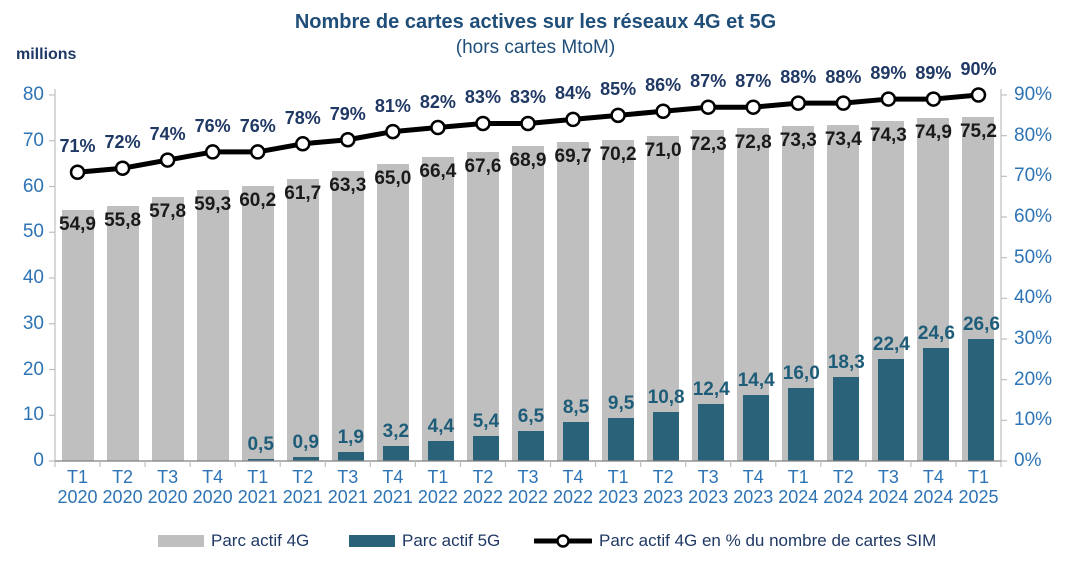 Image resolution: width=1071 pixels, height=563 pixels. I want to click on x-axis-label: T1 2020, so click(77, 487).